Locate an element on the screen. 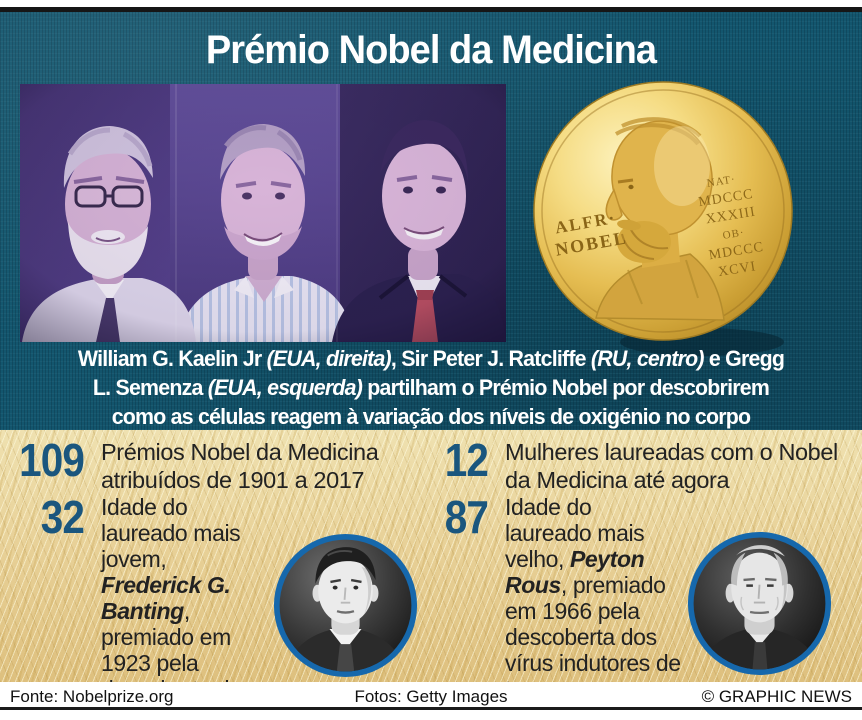 This screenshot has height=720, width=862. banting-portrait is located at coordinates (345, 605).